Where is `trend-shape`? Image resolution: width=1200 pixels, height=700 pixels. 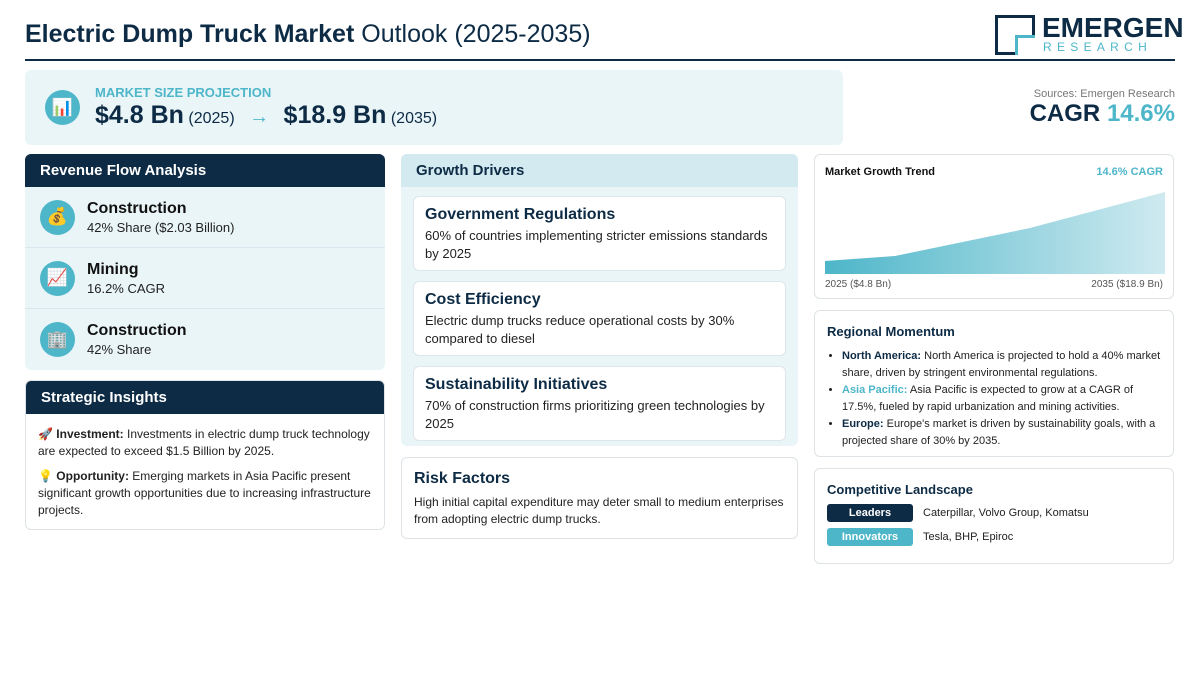 trend-shape is located at coordinates (995, 233).